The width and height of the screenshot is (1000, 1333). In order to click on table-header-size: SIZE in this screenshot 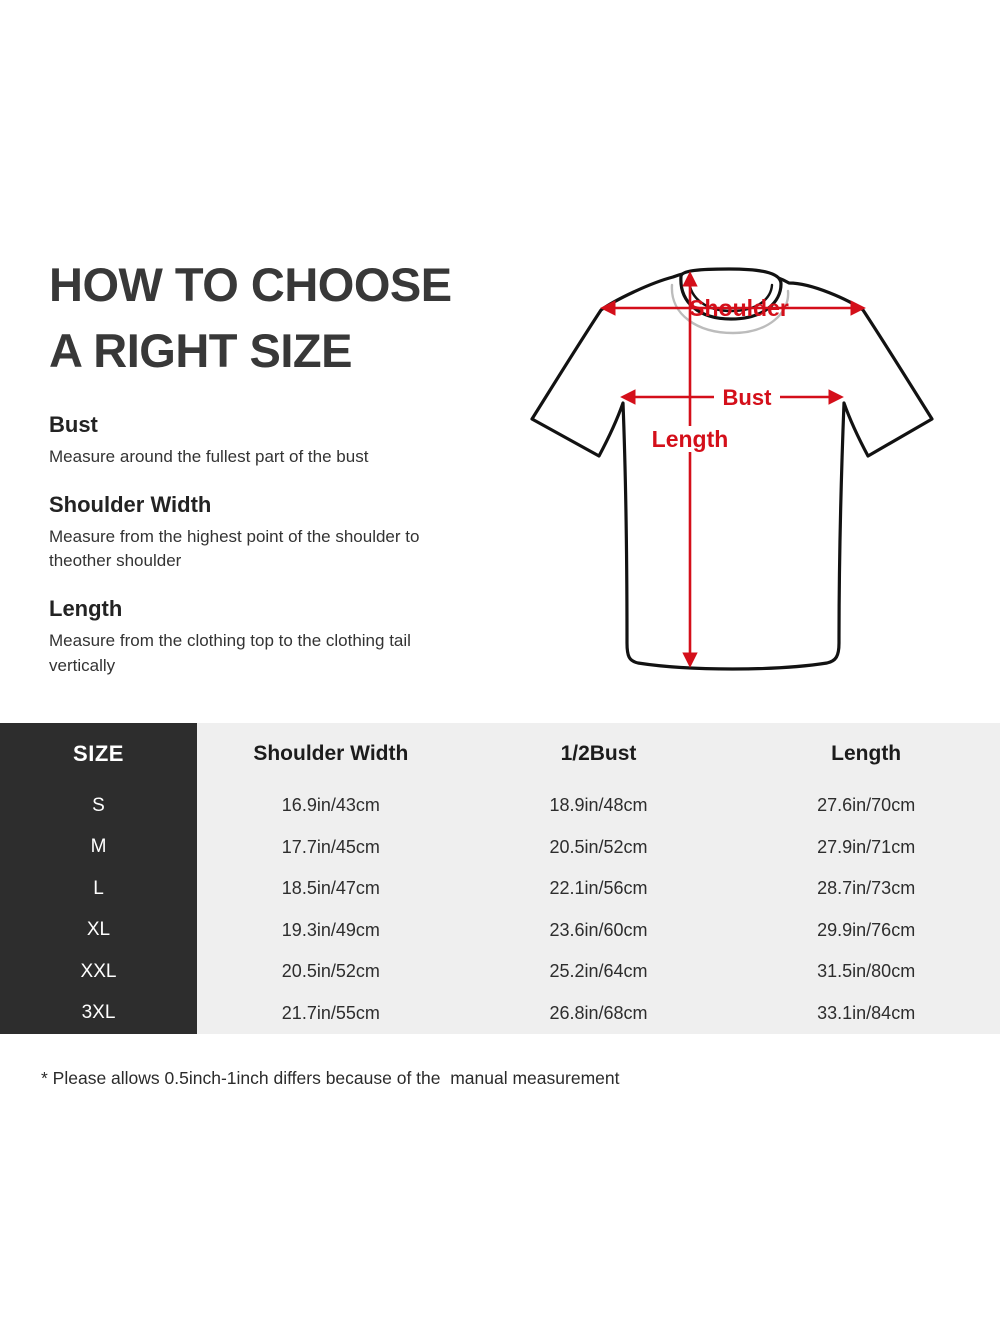, I will do `click(98, 754)`.